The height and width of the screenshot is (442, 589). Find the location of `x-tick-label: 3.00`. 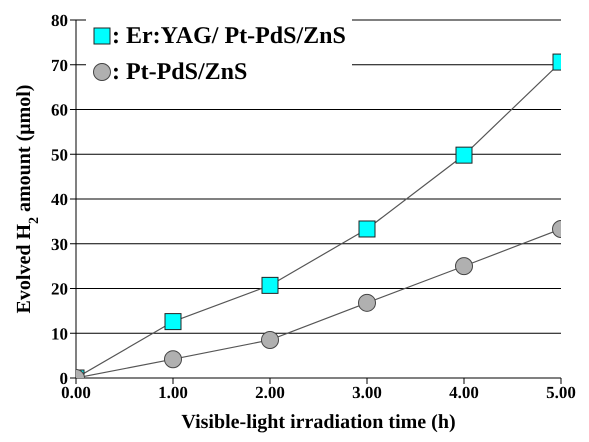

x-tick-label: 3.00 is located at coordinates (367, 392).